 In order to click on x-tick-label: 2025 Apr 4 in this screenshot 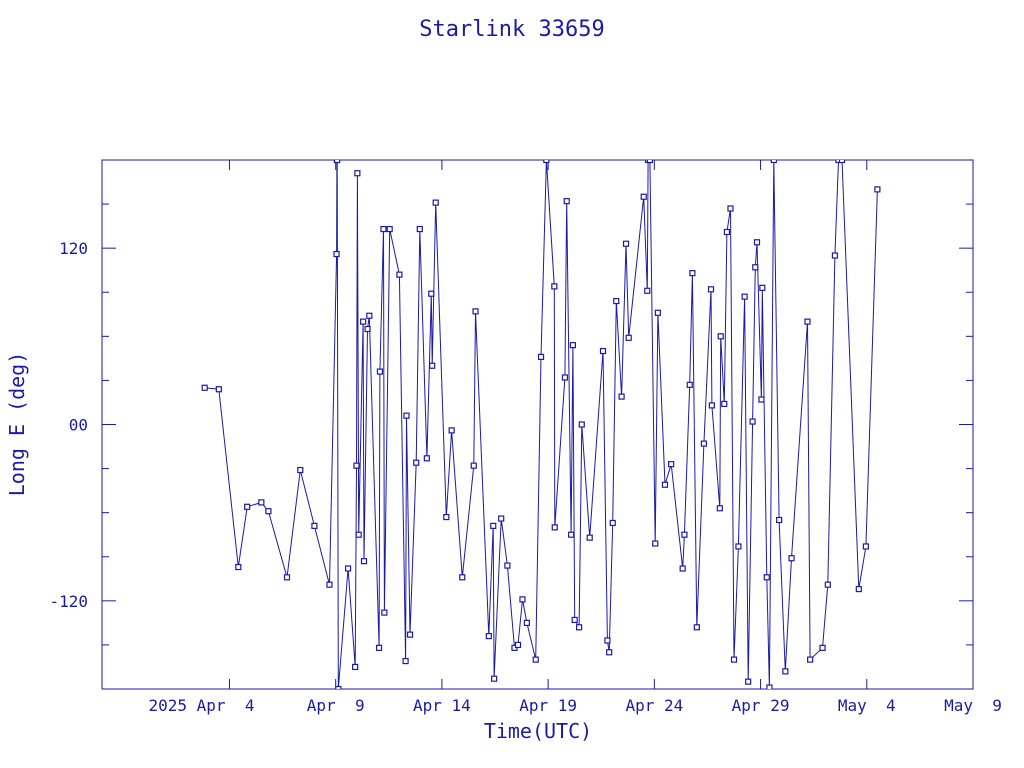, I will do `click(201, 705)`.